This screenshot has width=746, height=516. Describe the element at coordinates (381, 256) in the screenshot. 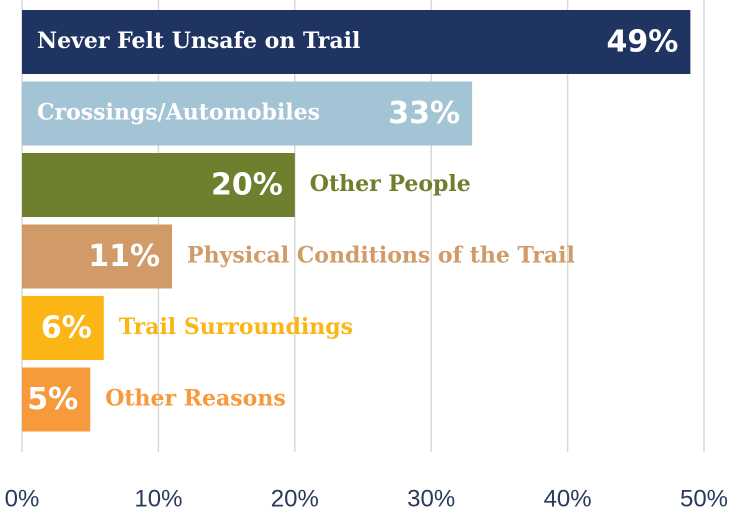

I see `category-label: Physical Conditions of the Trail` at that location.